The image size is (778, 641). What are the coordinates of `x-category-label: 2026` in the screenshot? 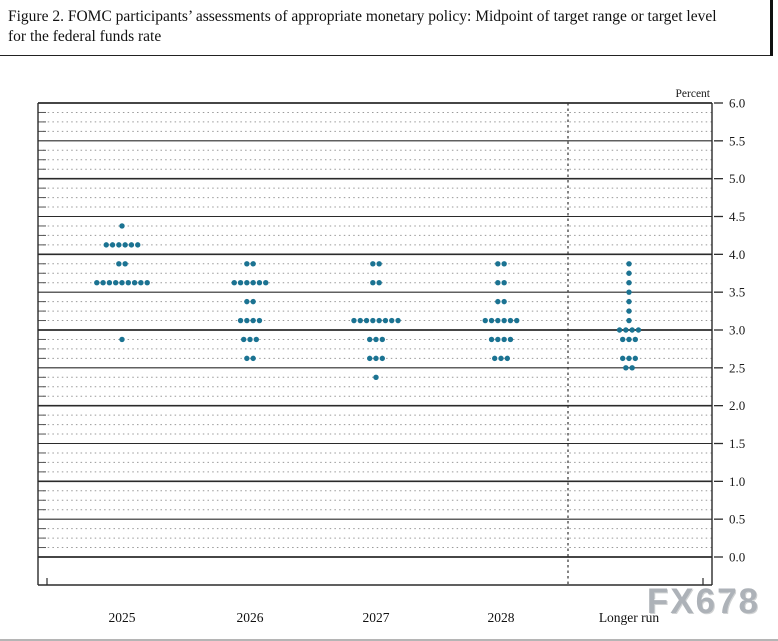 It's located at (250, 617).